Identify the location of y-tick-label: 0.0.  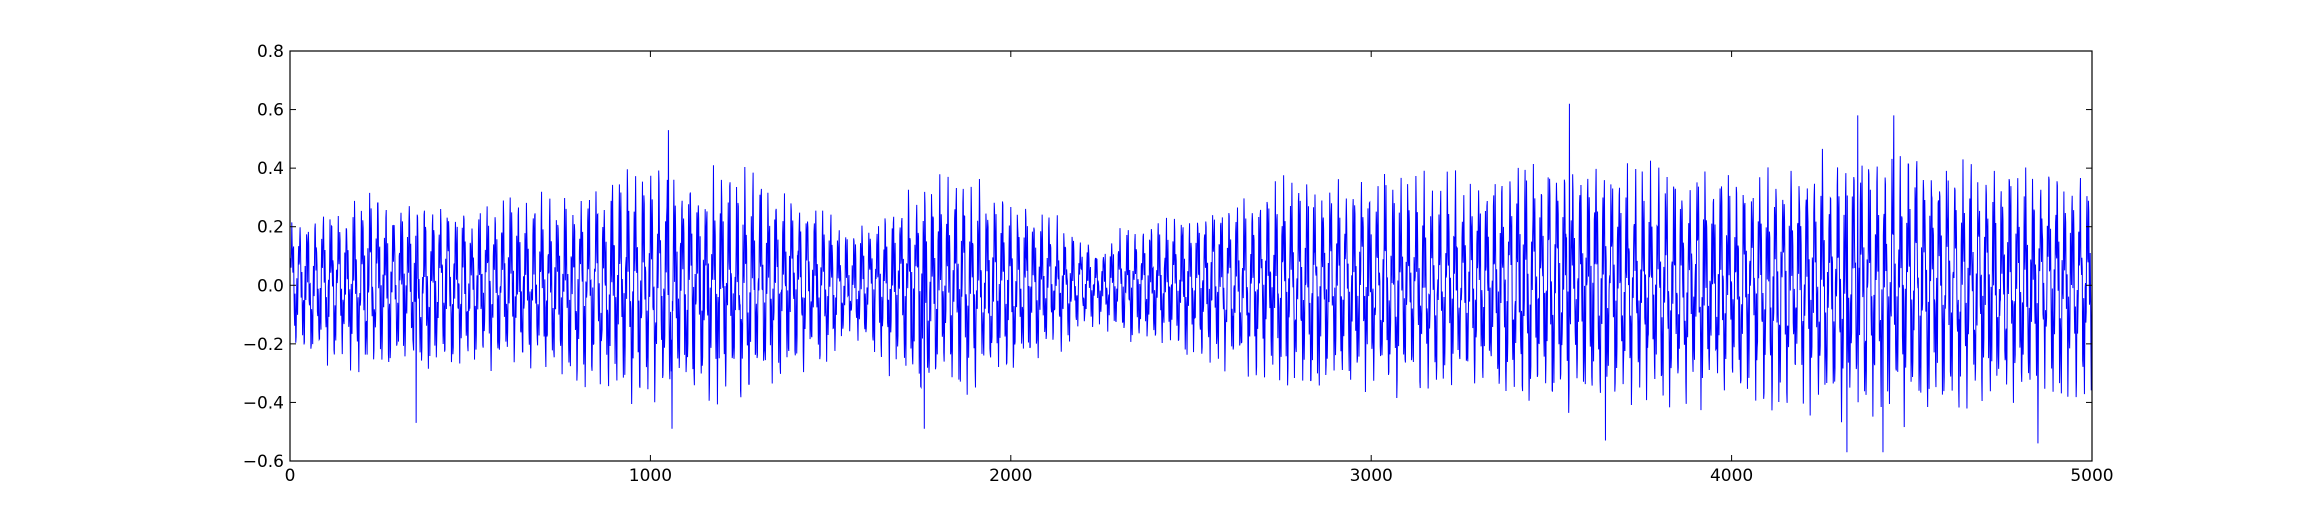
(270, 286).